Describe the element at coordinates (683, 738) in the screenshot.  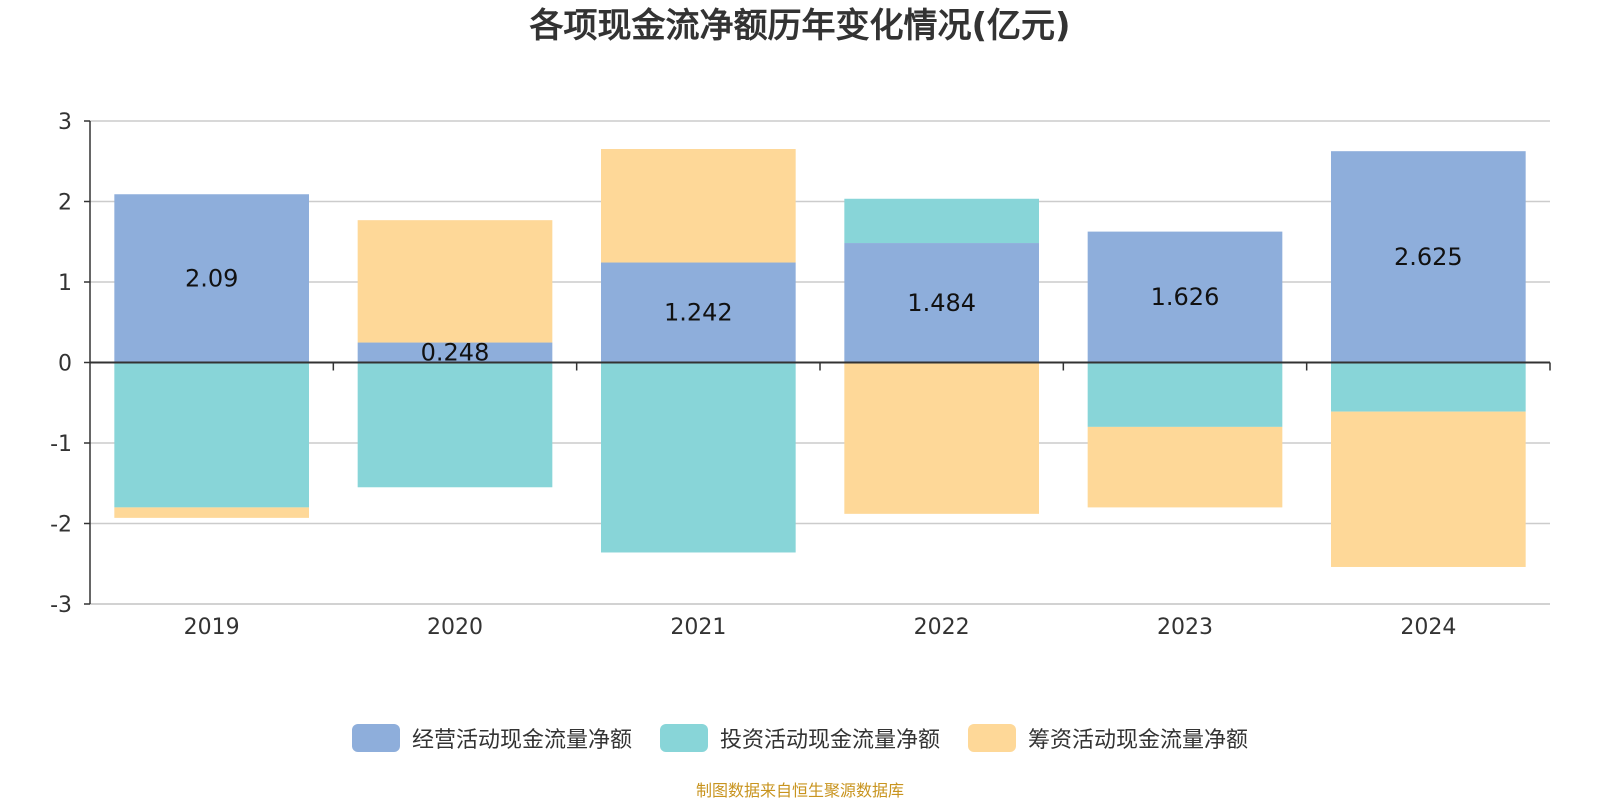
I see `legend-swatch-investing` at that location.